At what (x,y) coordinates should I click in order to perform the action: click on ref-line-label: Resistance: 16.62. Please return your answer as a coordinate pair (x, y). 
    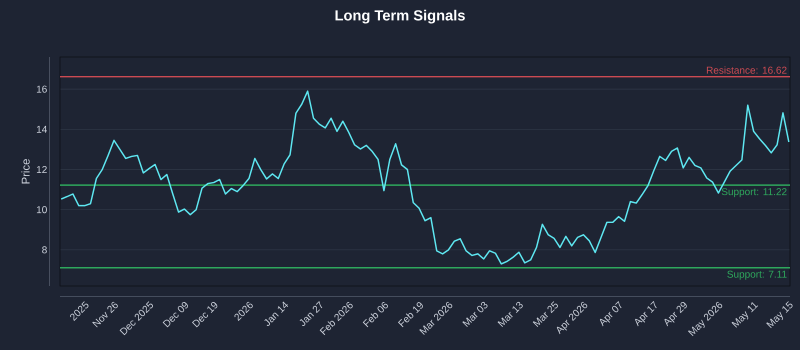
    Looking at the image, I should click on (746, 70).